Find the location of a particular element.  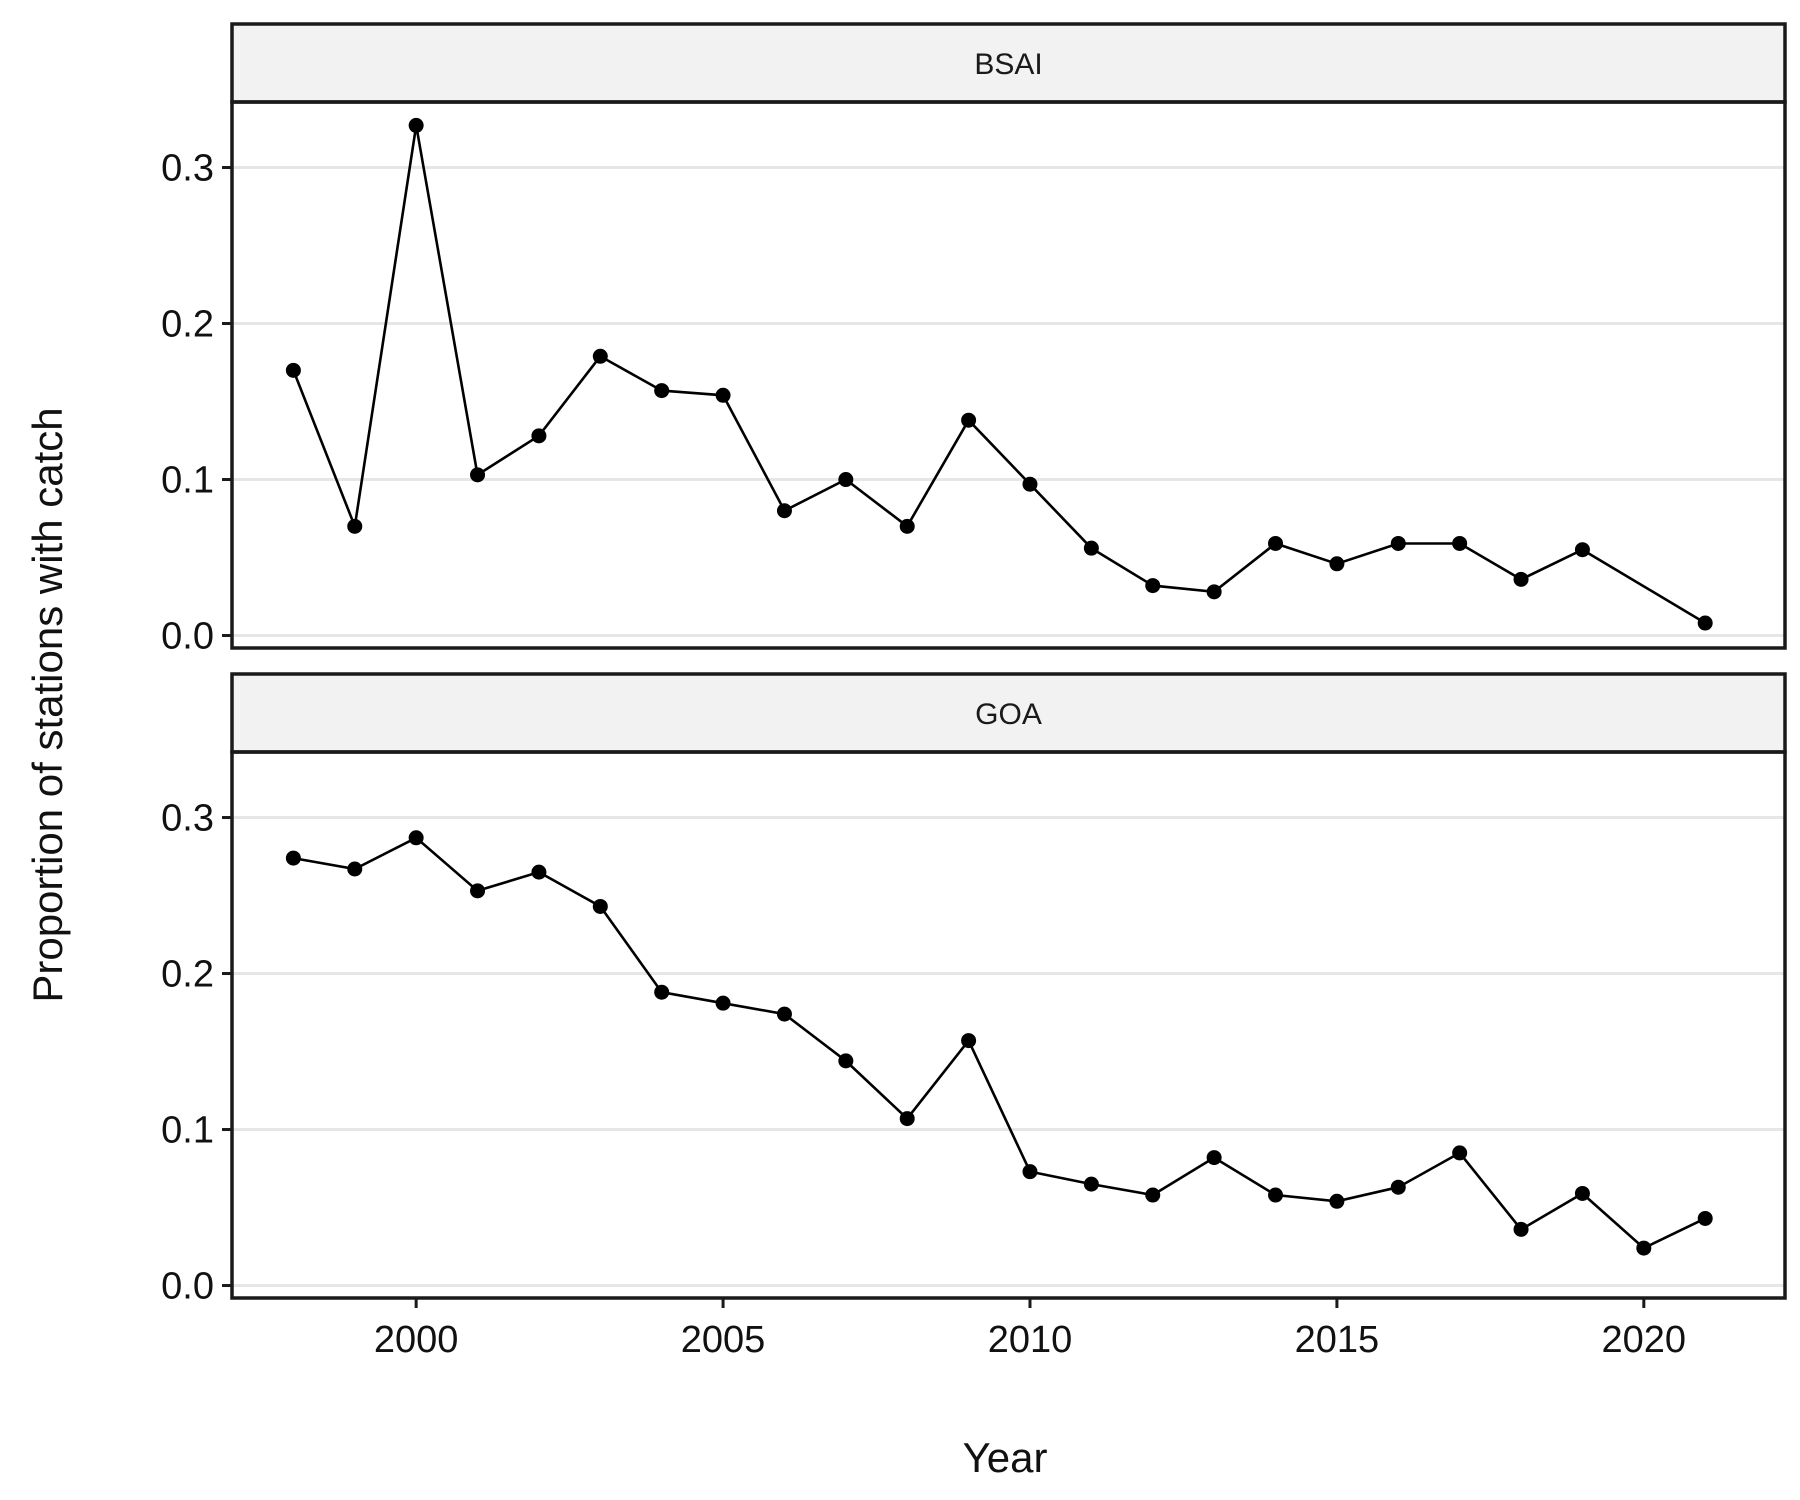

facet-strip-label: BSAI is located at coordinates (1008, 64).